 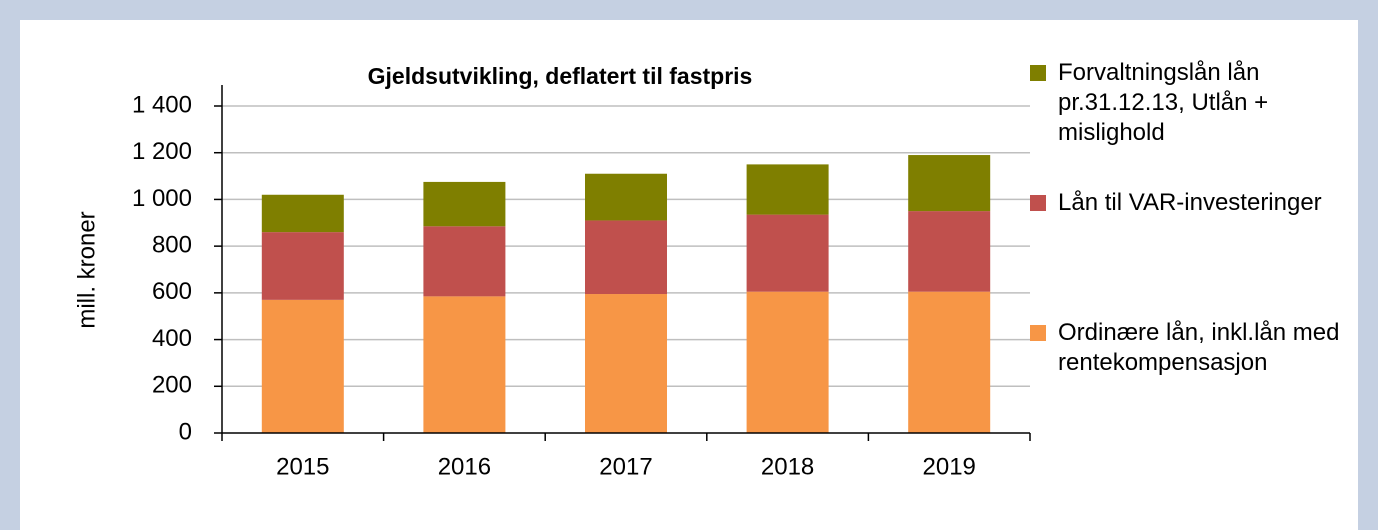 What do you see at coordinates (787, 466) in the screenshot?
I see `x-tick-label: 2018` at bounding box center [787, 466].